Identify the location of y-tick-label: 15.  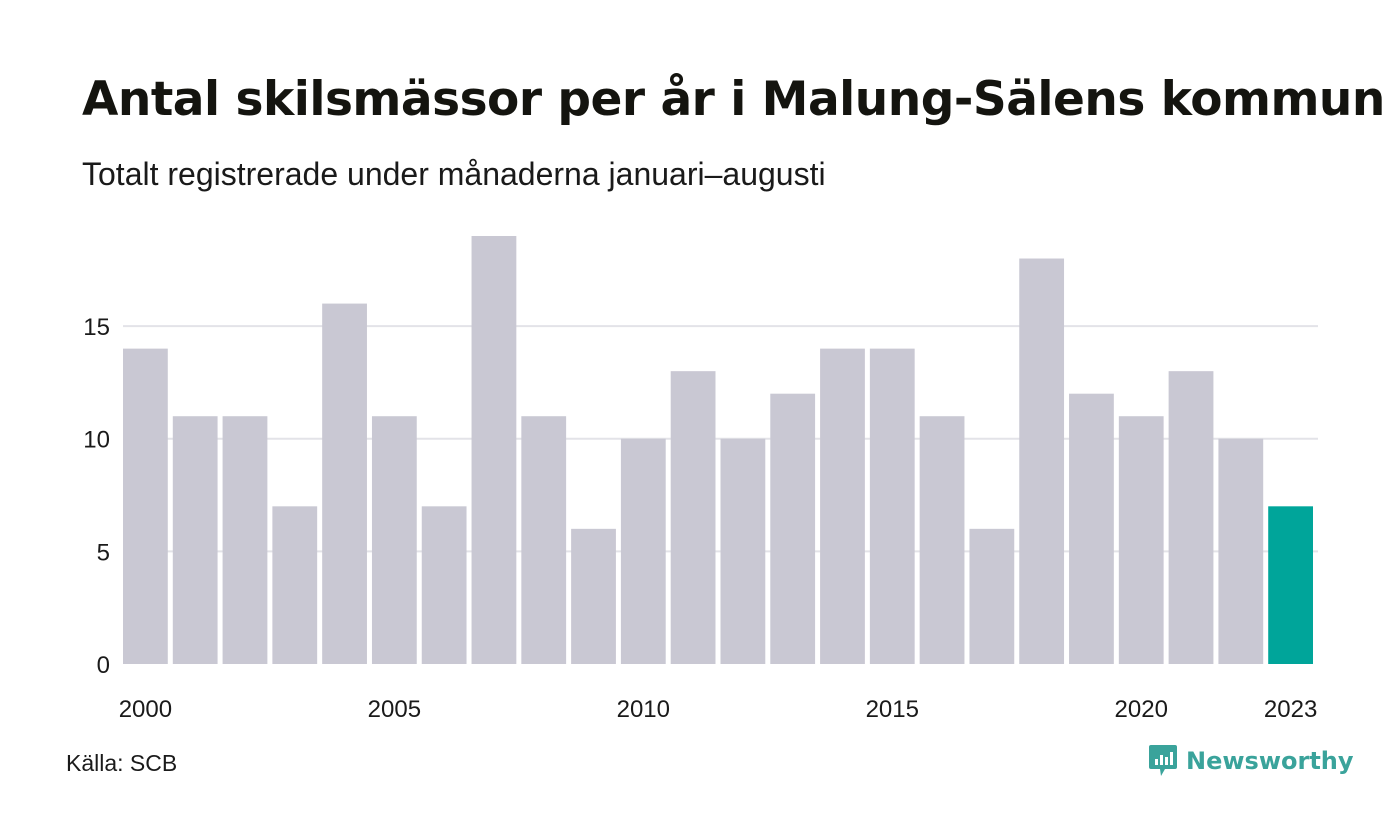
(96, 327).